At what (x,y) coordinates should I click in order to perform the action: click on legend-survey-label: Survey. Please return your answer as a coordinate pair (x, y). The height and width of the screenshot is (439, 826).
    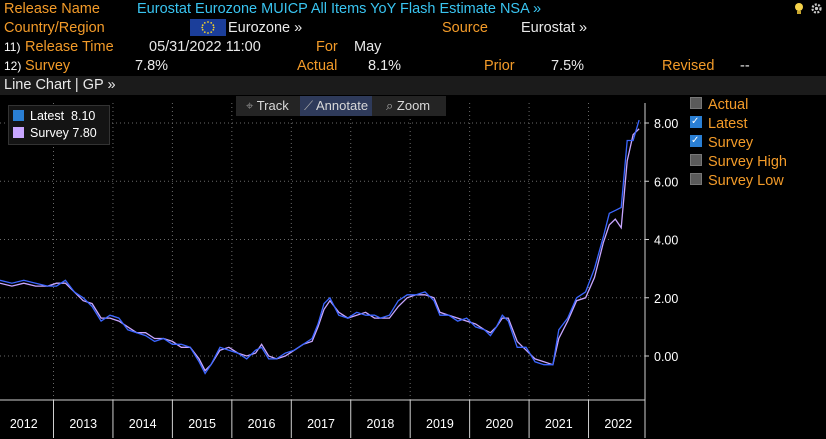
    Looking at the image, I should click on (49, 133).